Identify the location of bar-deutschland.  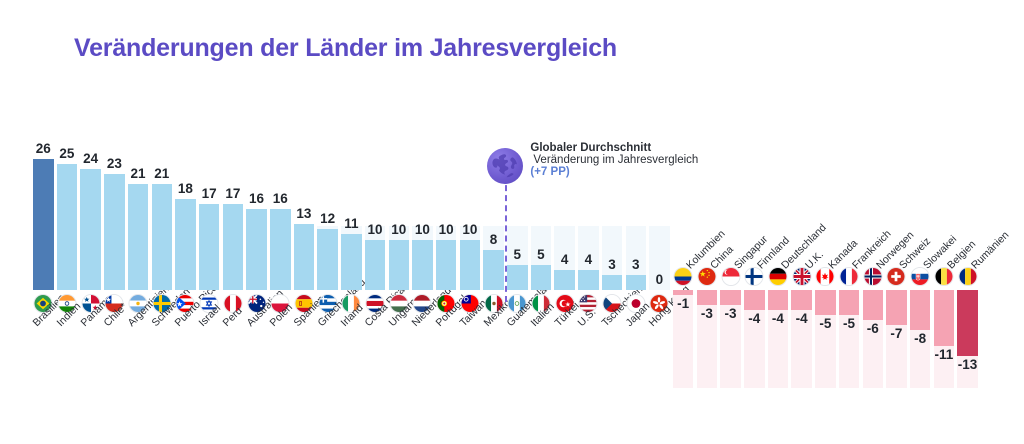
(778, 300).